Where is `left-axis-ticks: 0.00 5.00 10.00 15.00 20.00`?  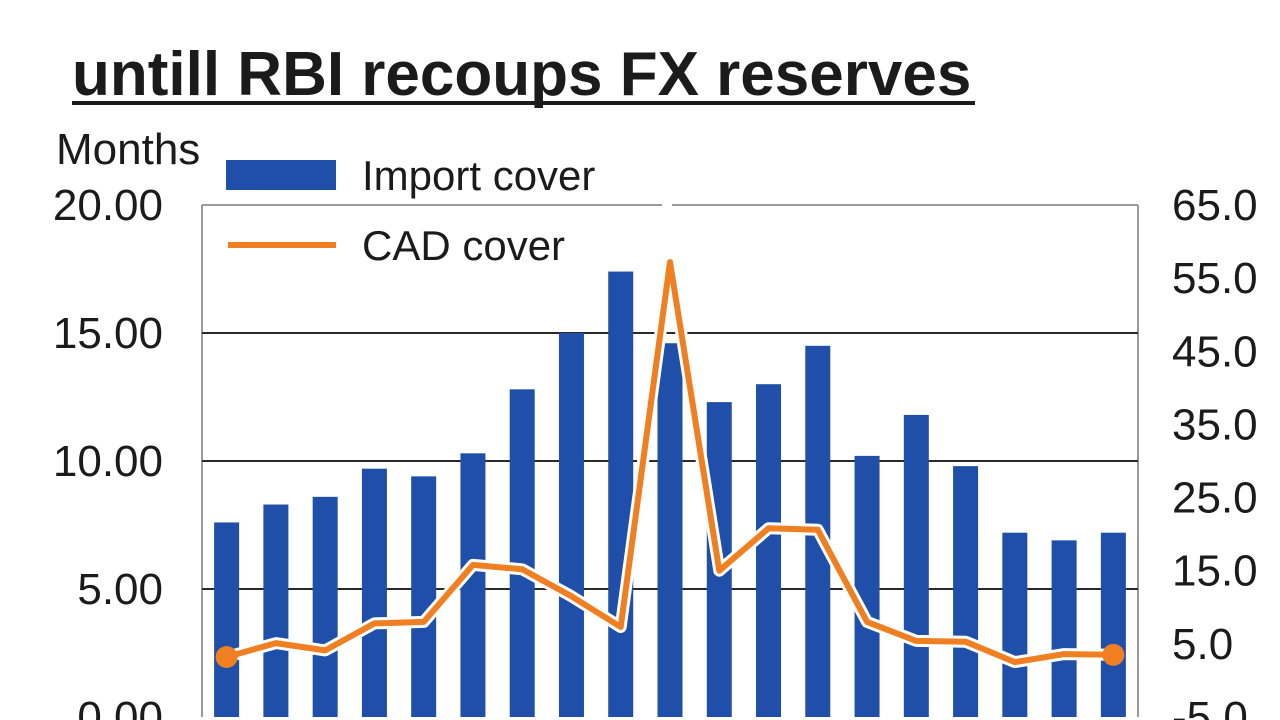 left-axis-ticks: 0.00 5.00 10.00 15.00 20.00 is located at coordinates (108, 450).